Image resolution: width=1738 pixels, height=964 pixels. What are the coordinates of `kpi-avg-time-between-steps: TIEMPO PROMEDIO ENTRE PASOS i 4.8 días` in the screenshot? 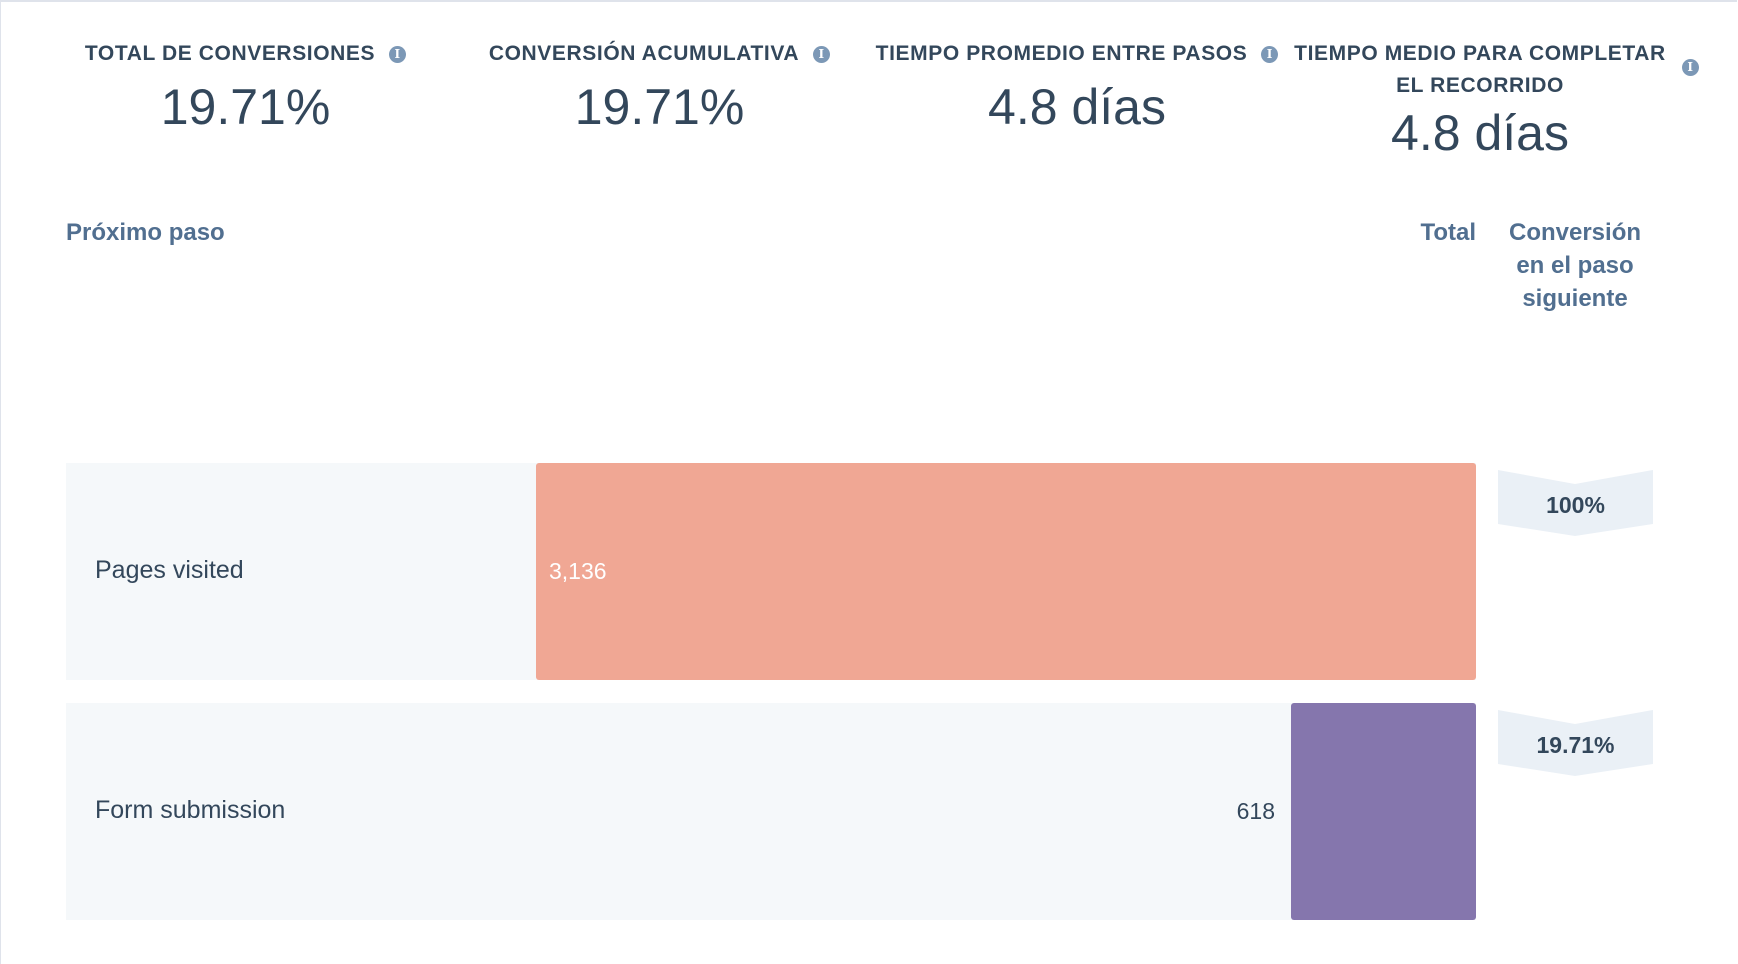 It's located at (1077, 87).